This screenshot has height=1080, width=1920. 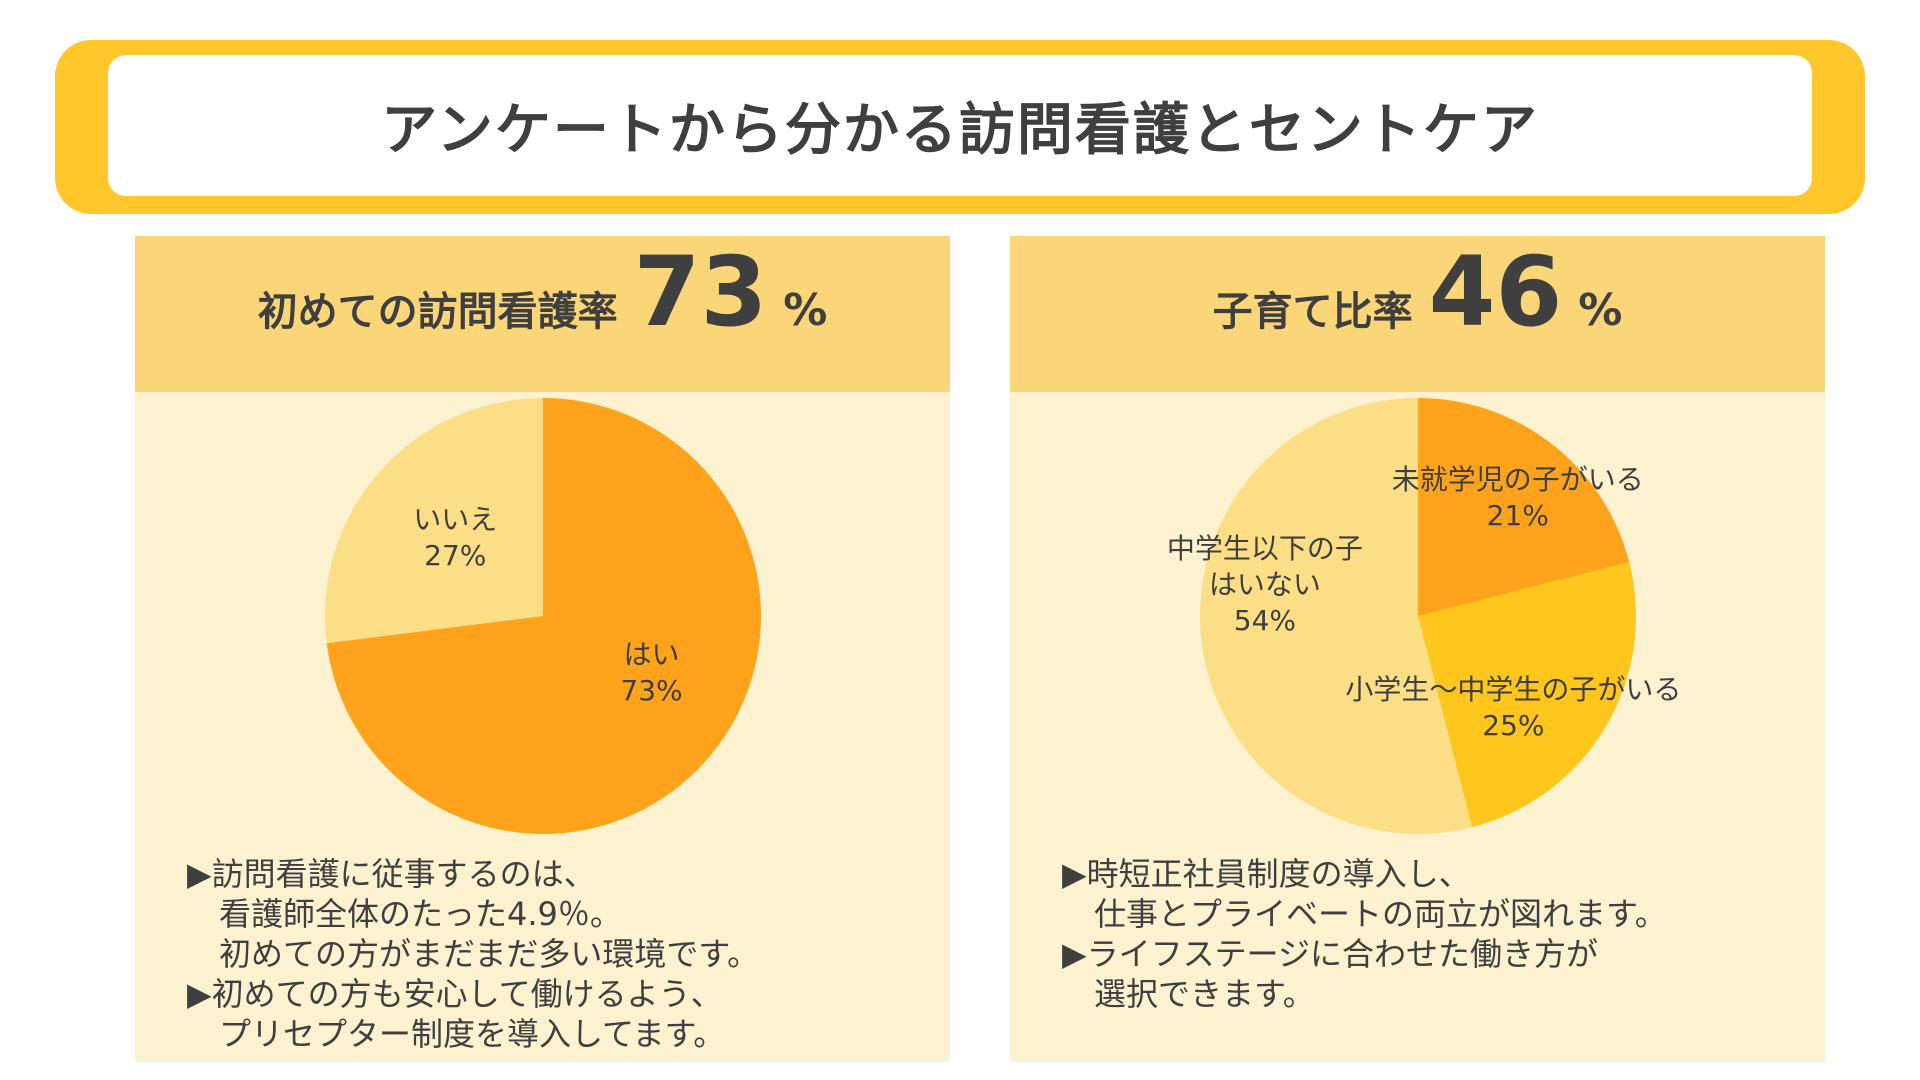 I want to click on pie-label-preschool-text: 未就学児の子がいる, so click(x=1517, y=480).